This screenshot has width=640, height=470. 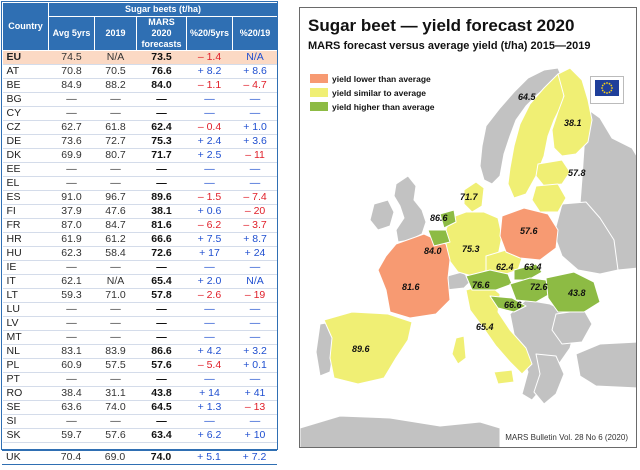 What do you see at coordinates (140, 337) in the screenshot?
I see `table-row-mt: MT — — — — —` at bounding box center [140, 337].